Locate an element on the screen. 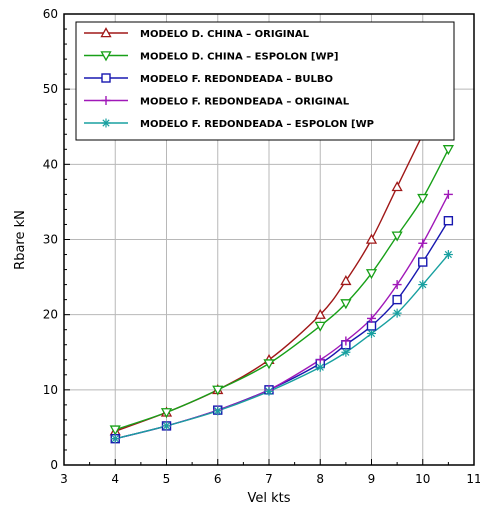 This screenshot has width=480, height=514. y-tick-label: 30 is located at coordinates (50, 240).